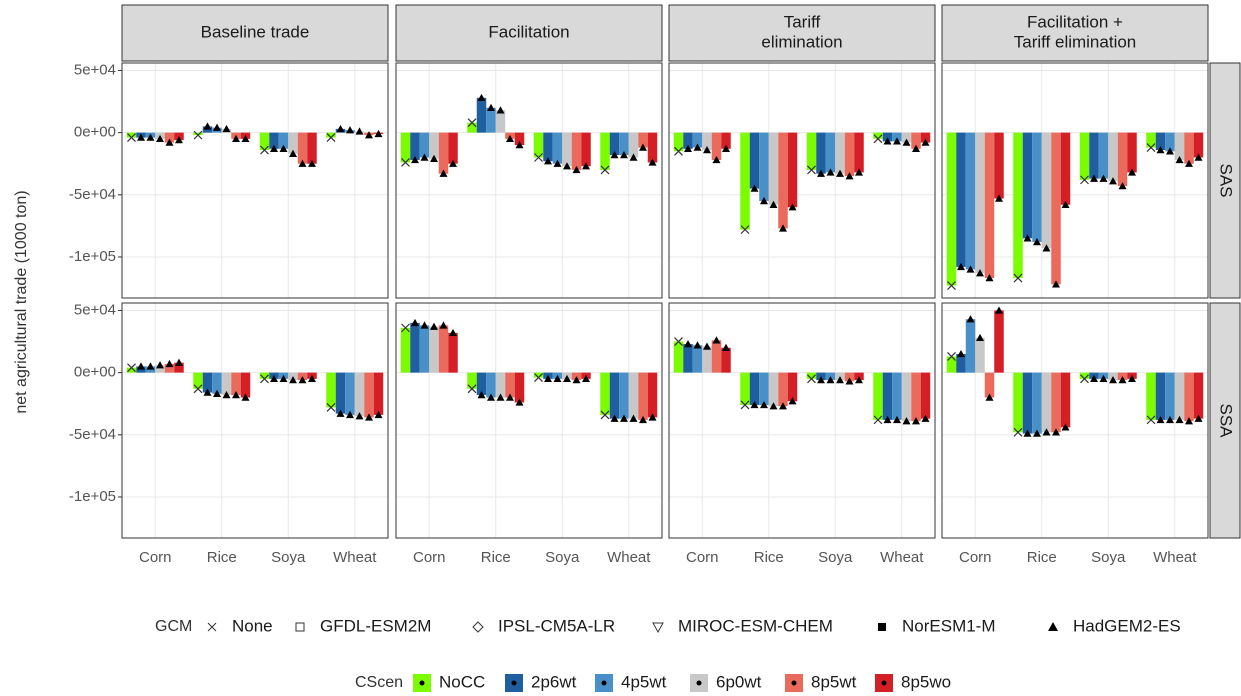 The height and width of the screenshot is (696, 1241). What do you see at coordinates (835, 557) in the screenshot?
I see `x-tick-label: Soya` at bounding box center [835, 557].